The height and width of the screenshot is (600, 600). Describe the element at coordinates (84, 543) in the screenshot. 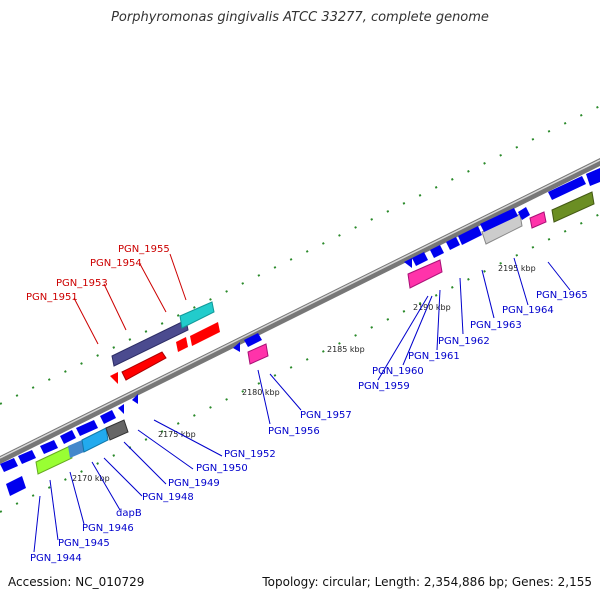

I see `label-PGN_1945: PGN_1945` at that location.